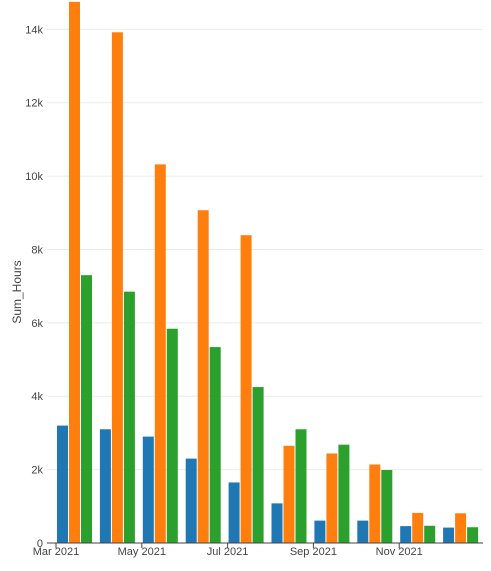 This screenshot has width=491, height=571. What do you see at coordinates (37, 250) in the screenshot?
I see `y-tick-label: 8k` at bounding box center [37, 250].